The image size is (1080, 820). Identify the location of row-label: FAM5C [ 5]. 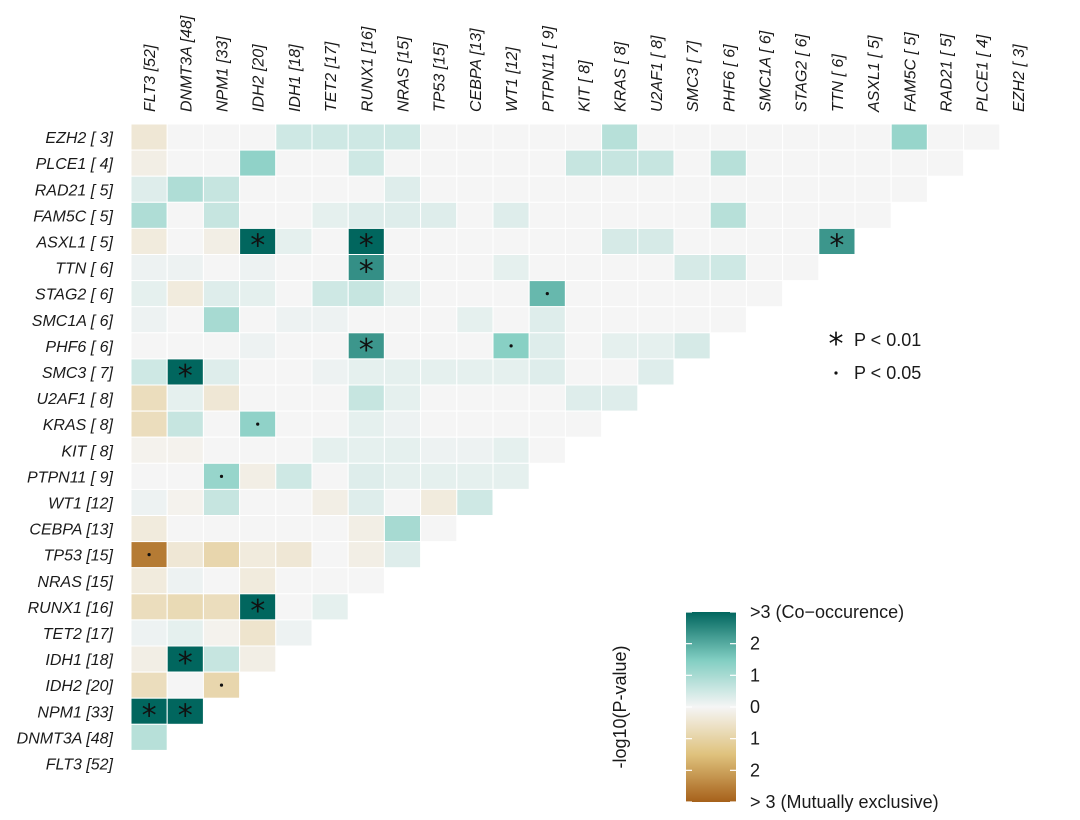
(73, 216).